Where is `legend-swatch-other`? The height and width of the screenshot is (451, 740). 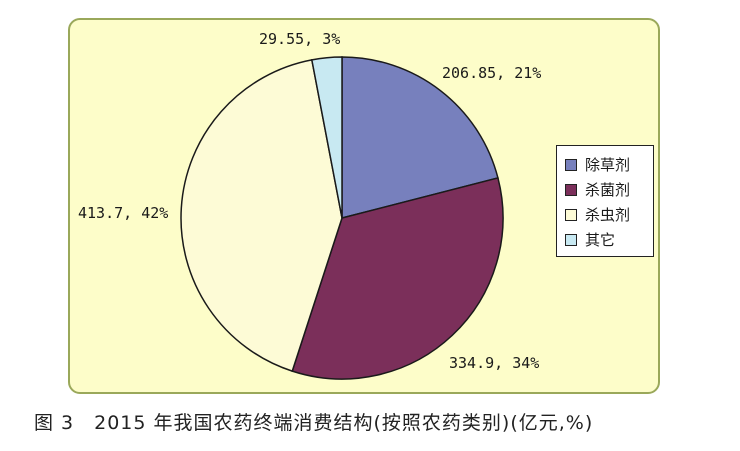 legend-swatch-other is located at coordinates (571, 239).